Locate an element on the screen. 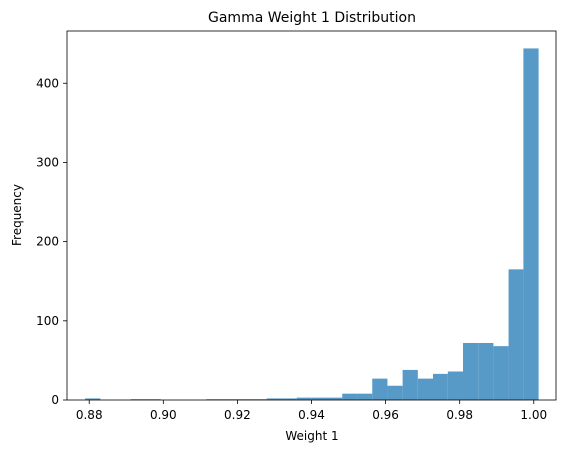 This screenshot has height=453, width=571. y-tick-label: 0 is located at coordinates (55, 400).